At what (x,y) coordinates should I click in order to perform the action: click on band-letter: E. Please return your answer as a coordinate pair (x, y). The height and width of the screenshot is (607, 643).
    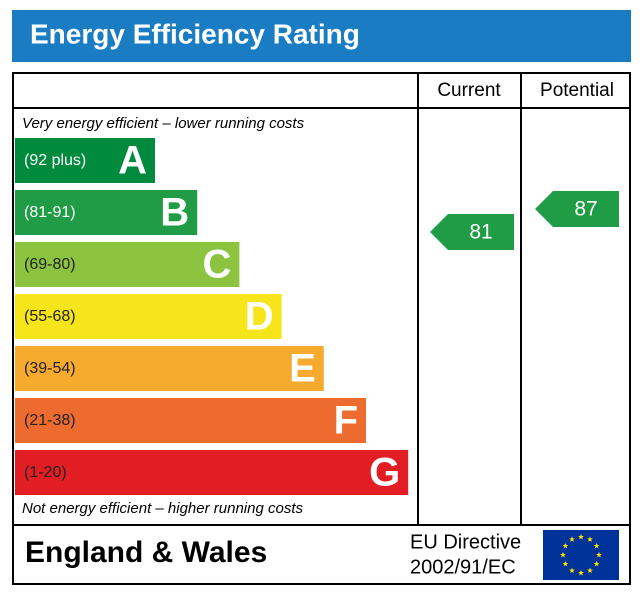
    Looking at the image, I should click on (302, 369).